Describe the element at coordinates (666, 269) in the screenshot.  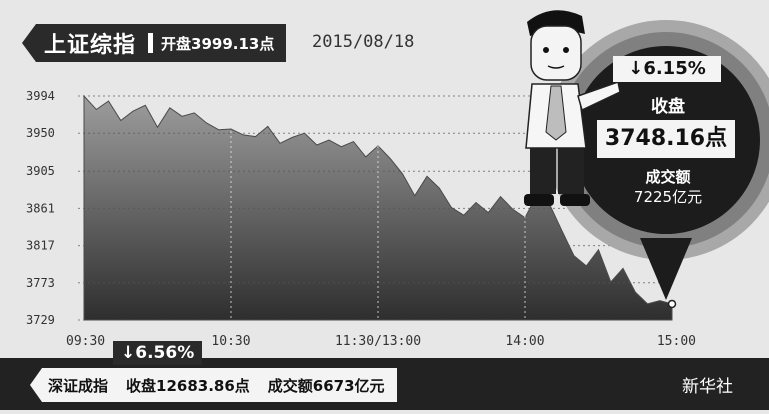
I see `bubble-pointer` at that location.